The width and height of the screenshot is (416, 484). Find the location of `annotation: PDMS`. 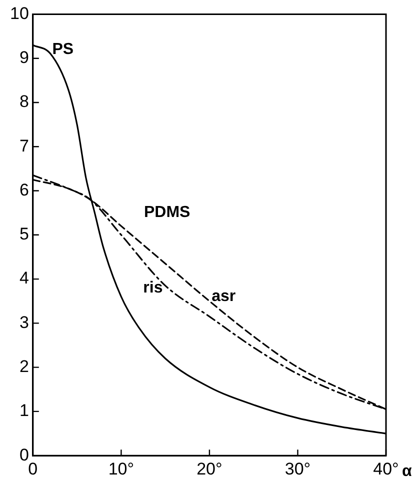

annotation: PDMS is located at coordinates (167, 213).